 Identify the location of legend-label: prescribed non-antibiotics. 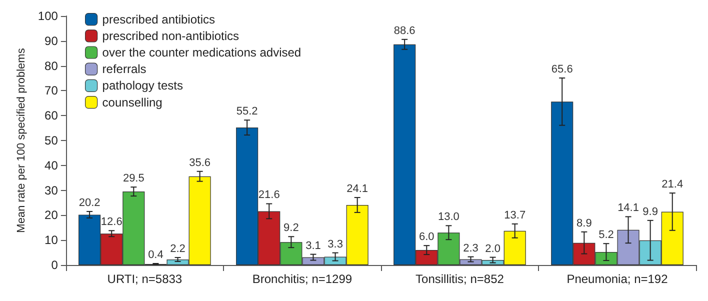
(171, 35).